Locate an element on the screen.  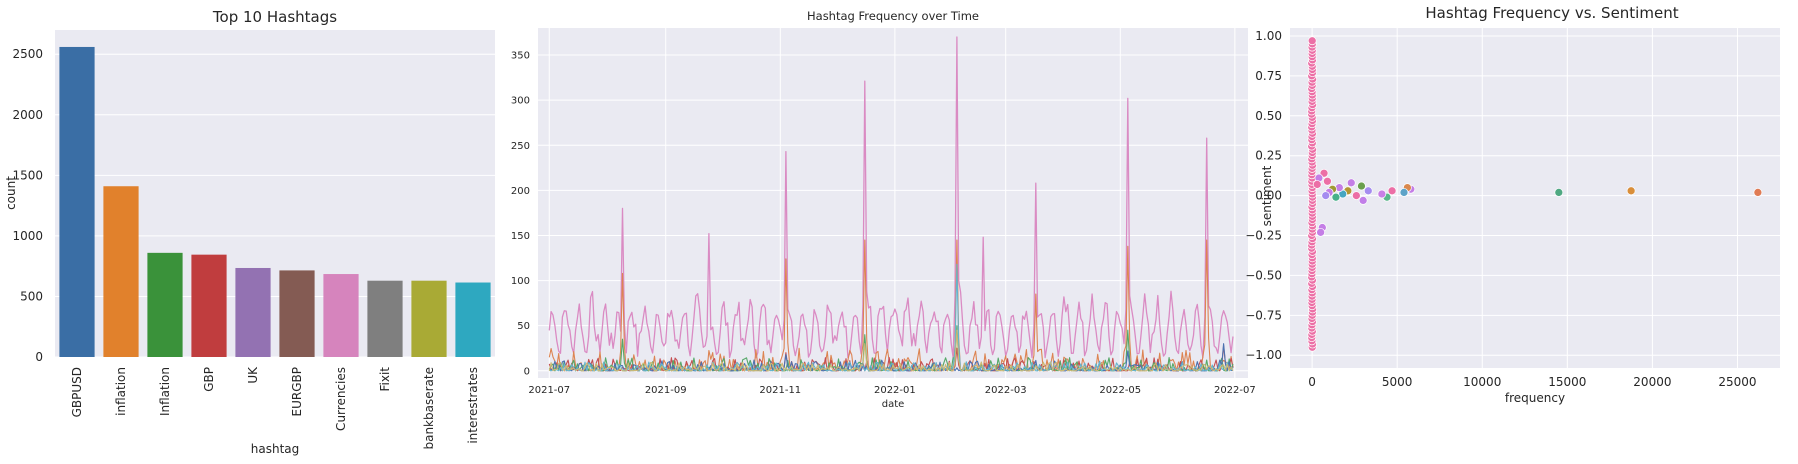
line-chart-x-tick-label: 2021-07 is located at coordinates (549, 390).